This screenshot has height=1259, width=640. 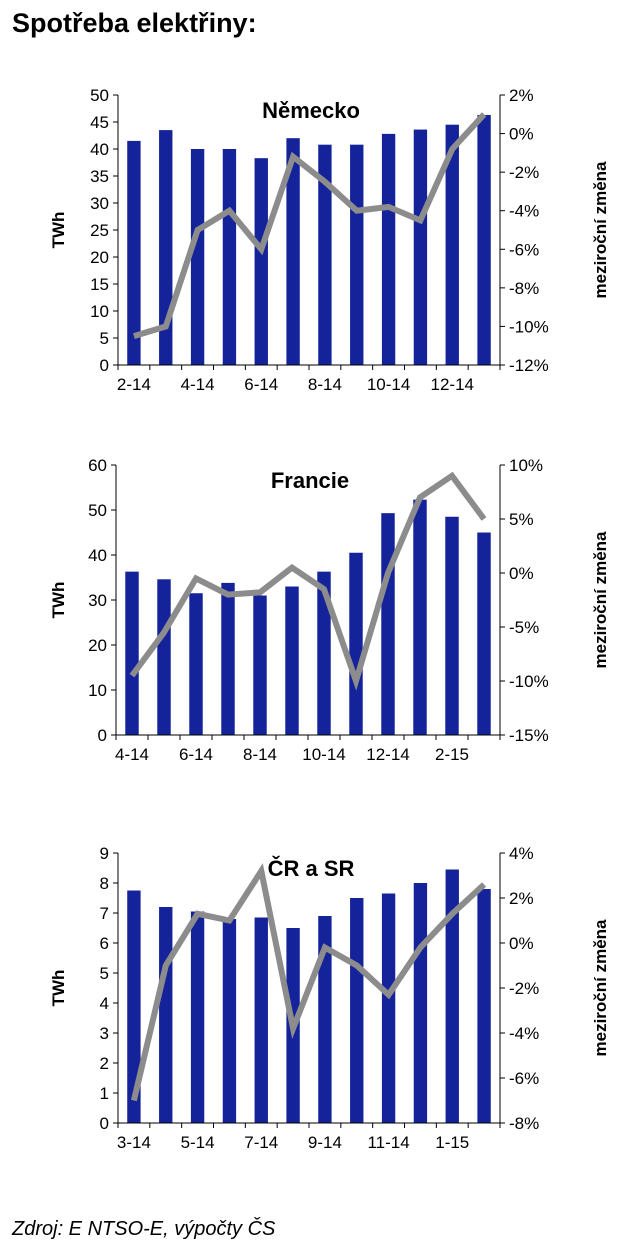 What do you see at coordinates (524, 1033) in the screenshot?
I see `y2-tick-label: -4%` at bounding box center [524, 1033].